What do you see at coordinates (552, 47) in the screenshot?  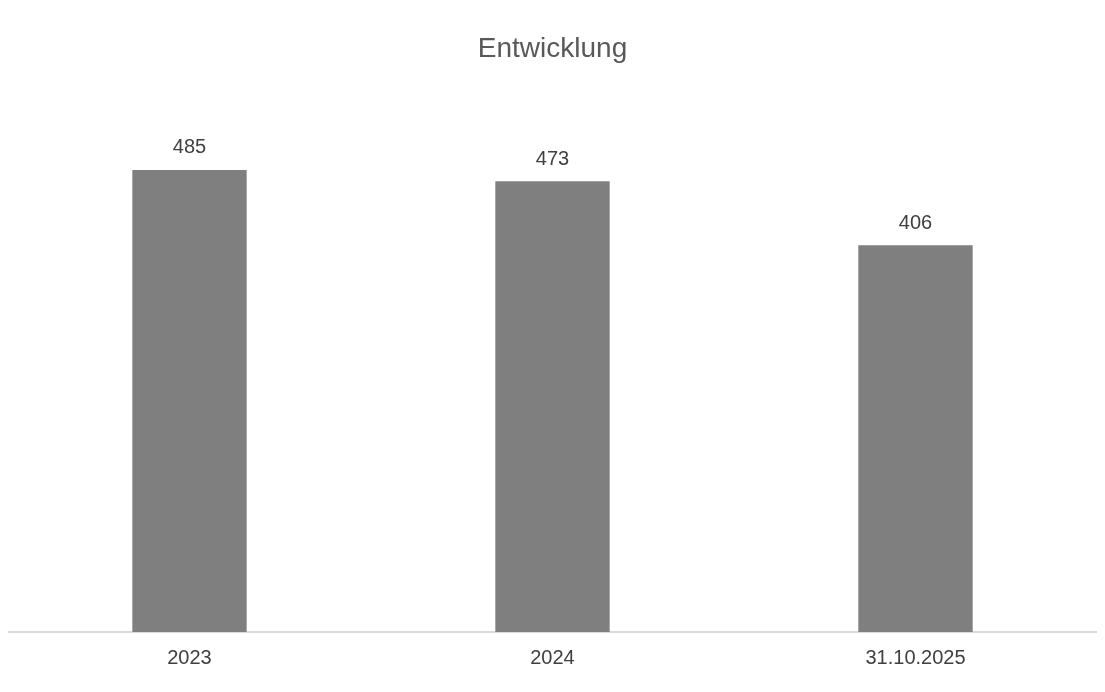 I see `chart-title: Entwicklung` at bounding box center [552, 47].